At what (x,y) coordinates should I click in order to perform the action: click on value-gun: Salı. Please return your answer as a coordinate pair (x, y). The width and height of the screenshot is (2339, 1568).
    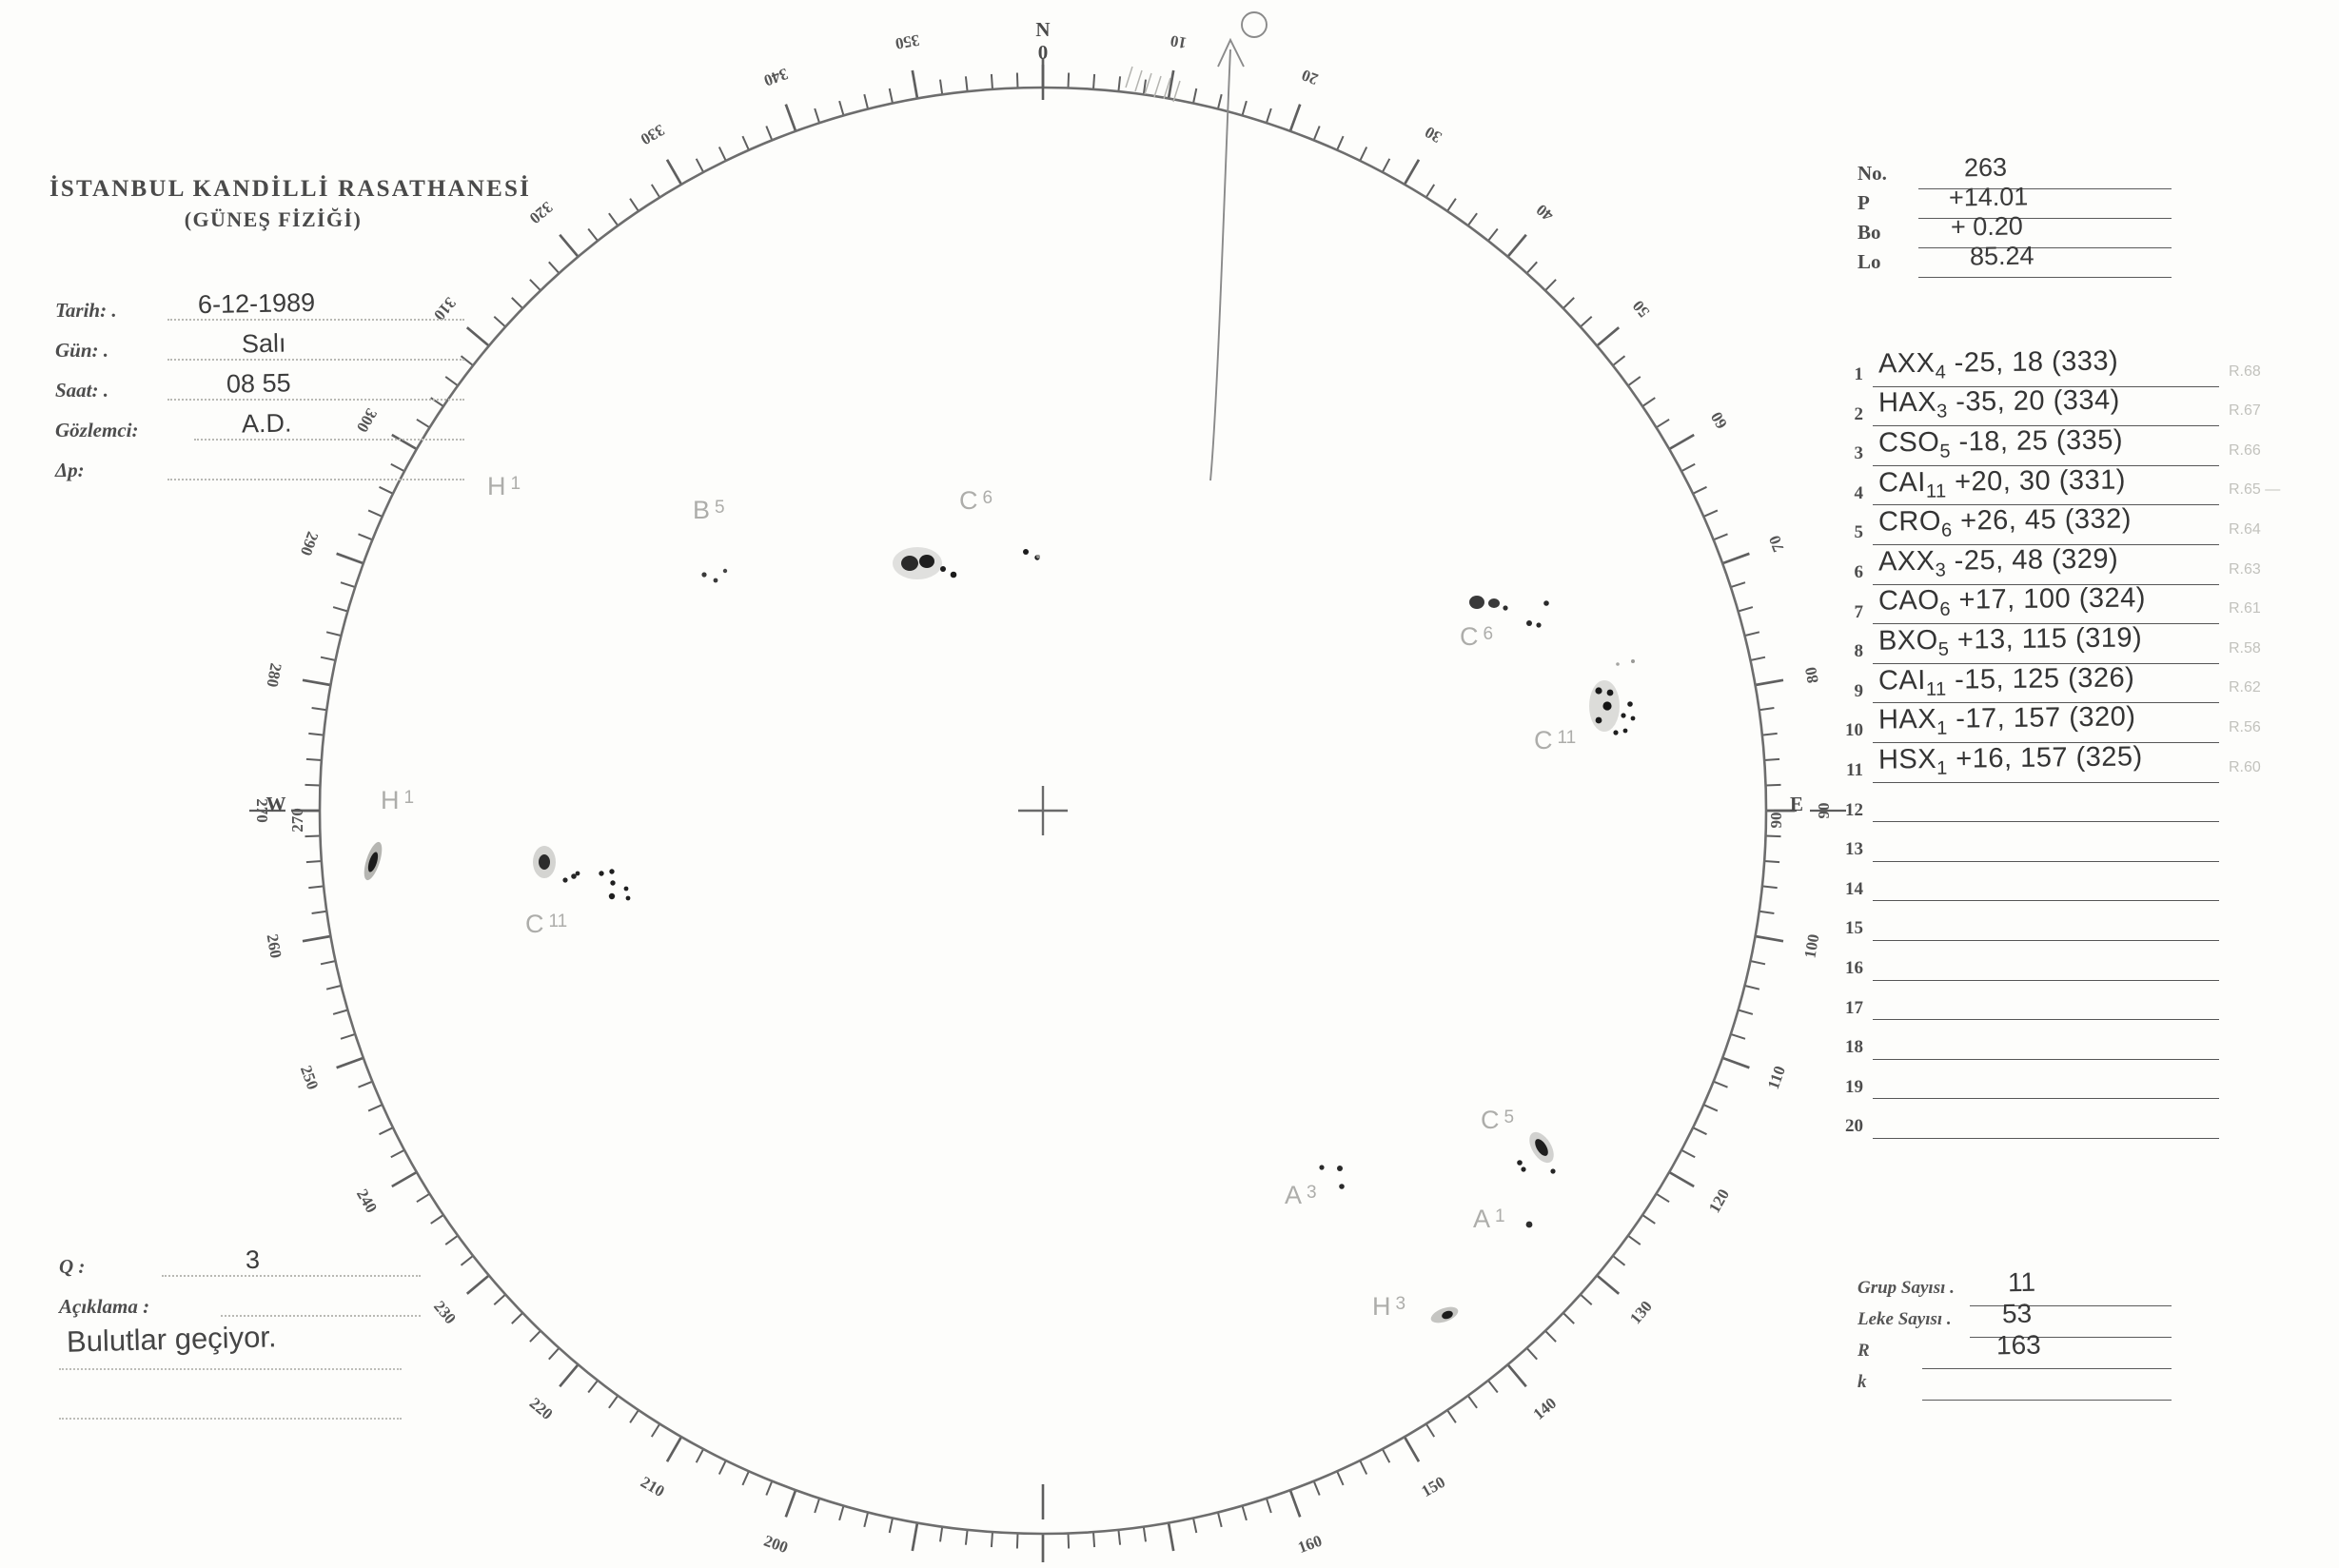
    Looking at the image, I should click on (264, 343).